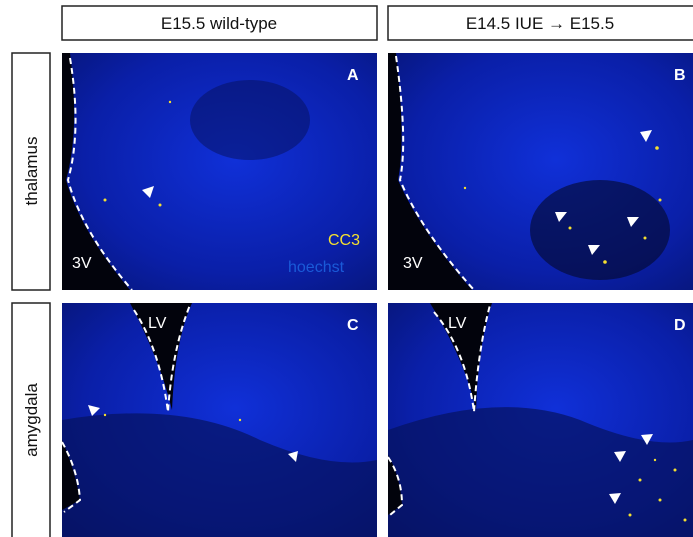 The width and height of the screenshot is (693, 537). Describe the element at coordinates (353, 325) in the screenshot. I see `panel-letter: C` at that location.